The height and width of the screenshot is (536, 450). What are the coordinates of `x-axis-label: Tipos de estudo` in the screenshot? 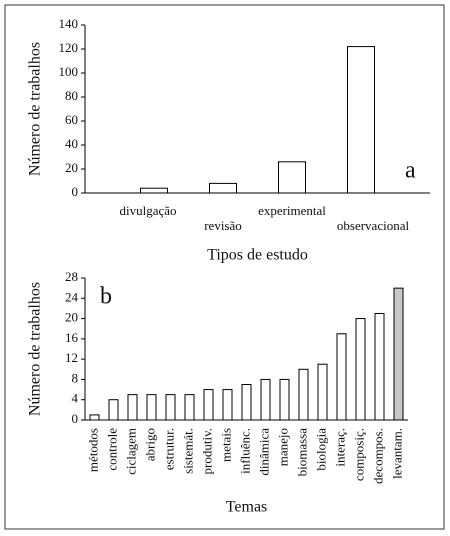 It's located at (257, 255).